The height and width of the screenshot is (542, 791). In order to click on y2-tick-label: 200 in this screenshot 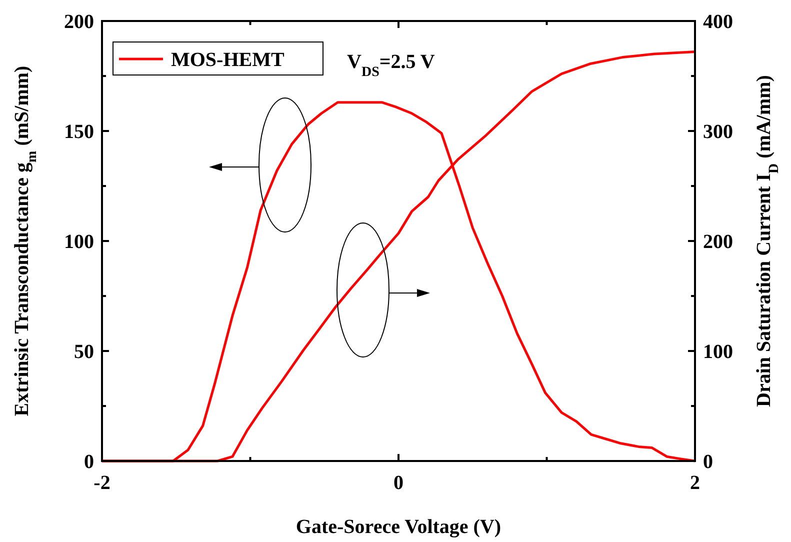, I will do `click(718, 242)`.